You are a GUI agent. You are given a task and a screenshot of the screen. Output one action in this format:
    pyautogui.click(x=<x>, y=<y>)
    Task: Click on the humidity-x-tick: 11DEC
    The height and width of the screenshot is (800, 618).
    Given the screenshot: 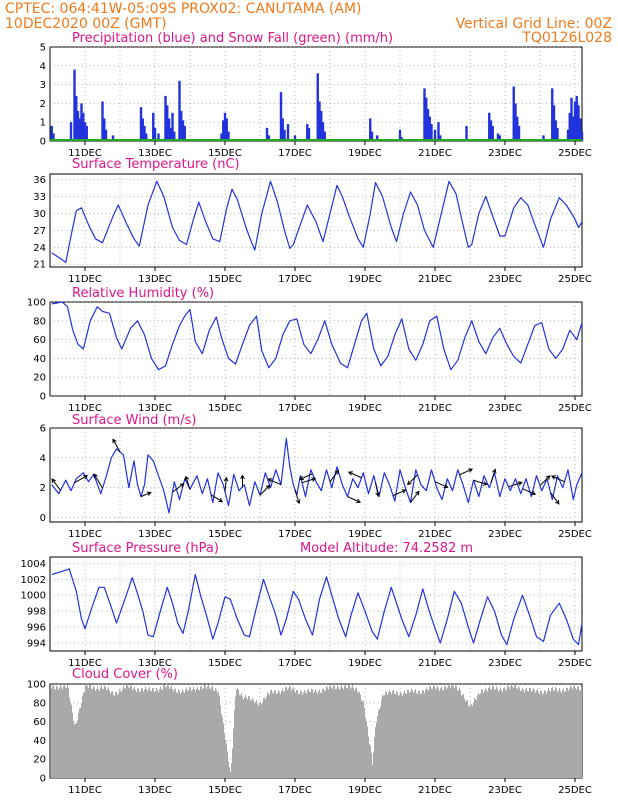 What is the action you would take?
    pyautogui.click(x=85, y=408)
    